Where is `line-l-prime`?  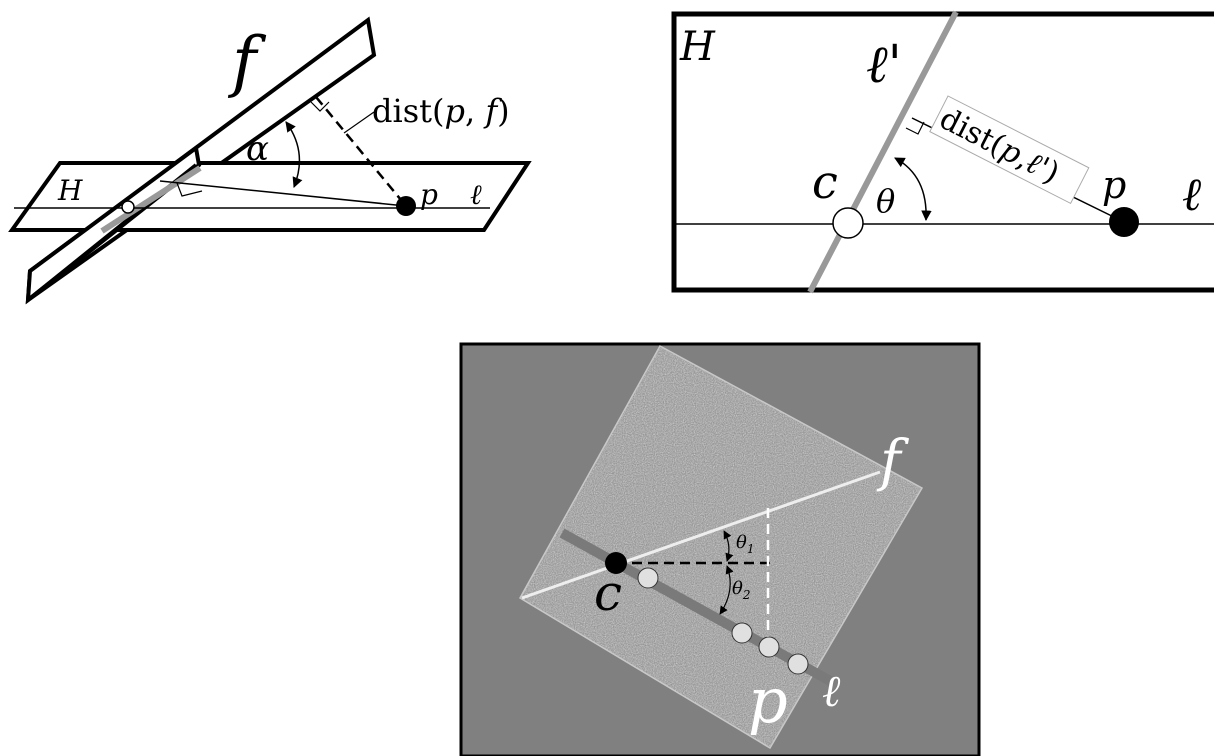
line-l-prime is located at coordinates (883, 152).